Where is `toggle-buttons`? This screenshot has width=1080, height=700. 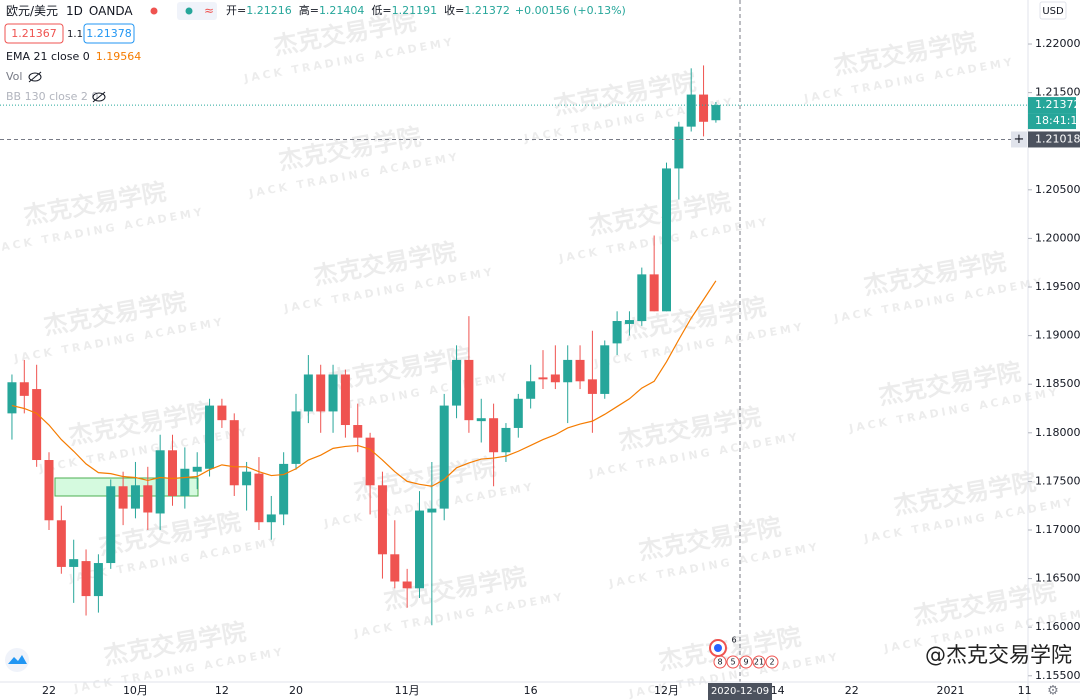 toggle-buttons is located at coordinates (197, 11).